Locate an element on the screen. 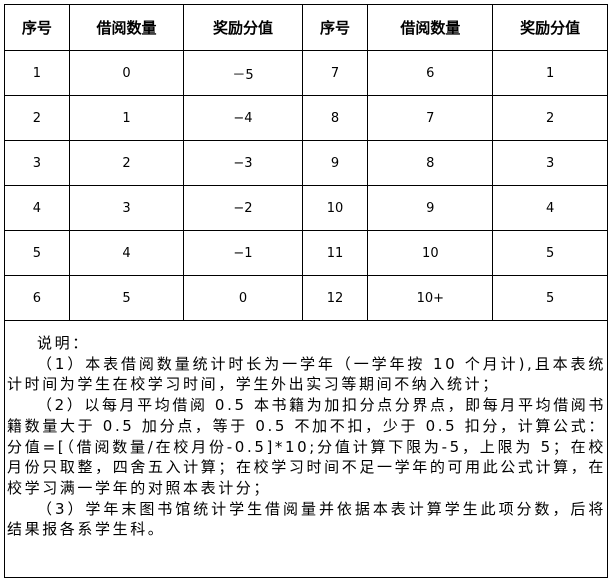 Image resolution: width=614 pixels, height=578 pixels. table-cell: −4 is located at coordinates (243, 118).